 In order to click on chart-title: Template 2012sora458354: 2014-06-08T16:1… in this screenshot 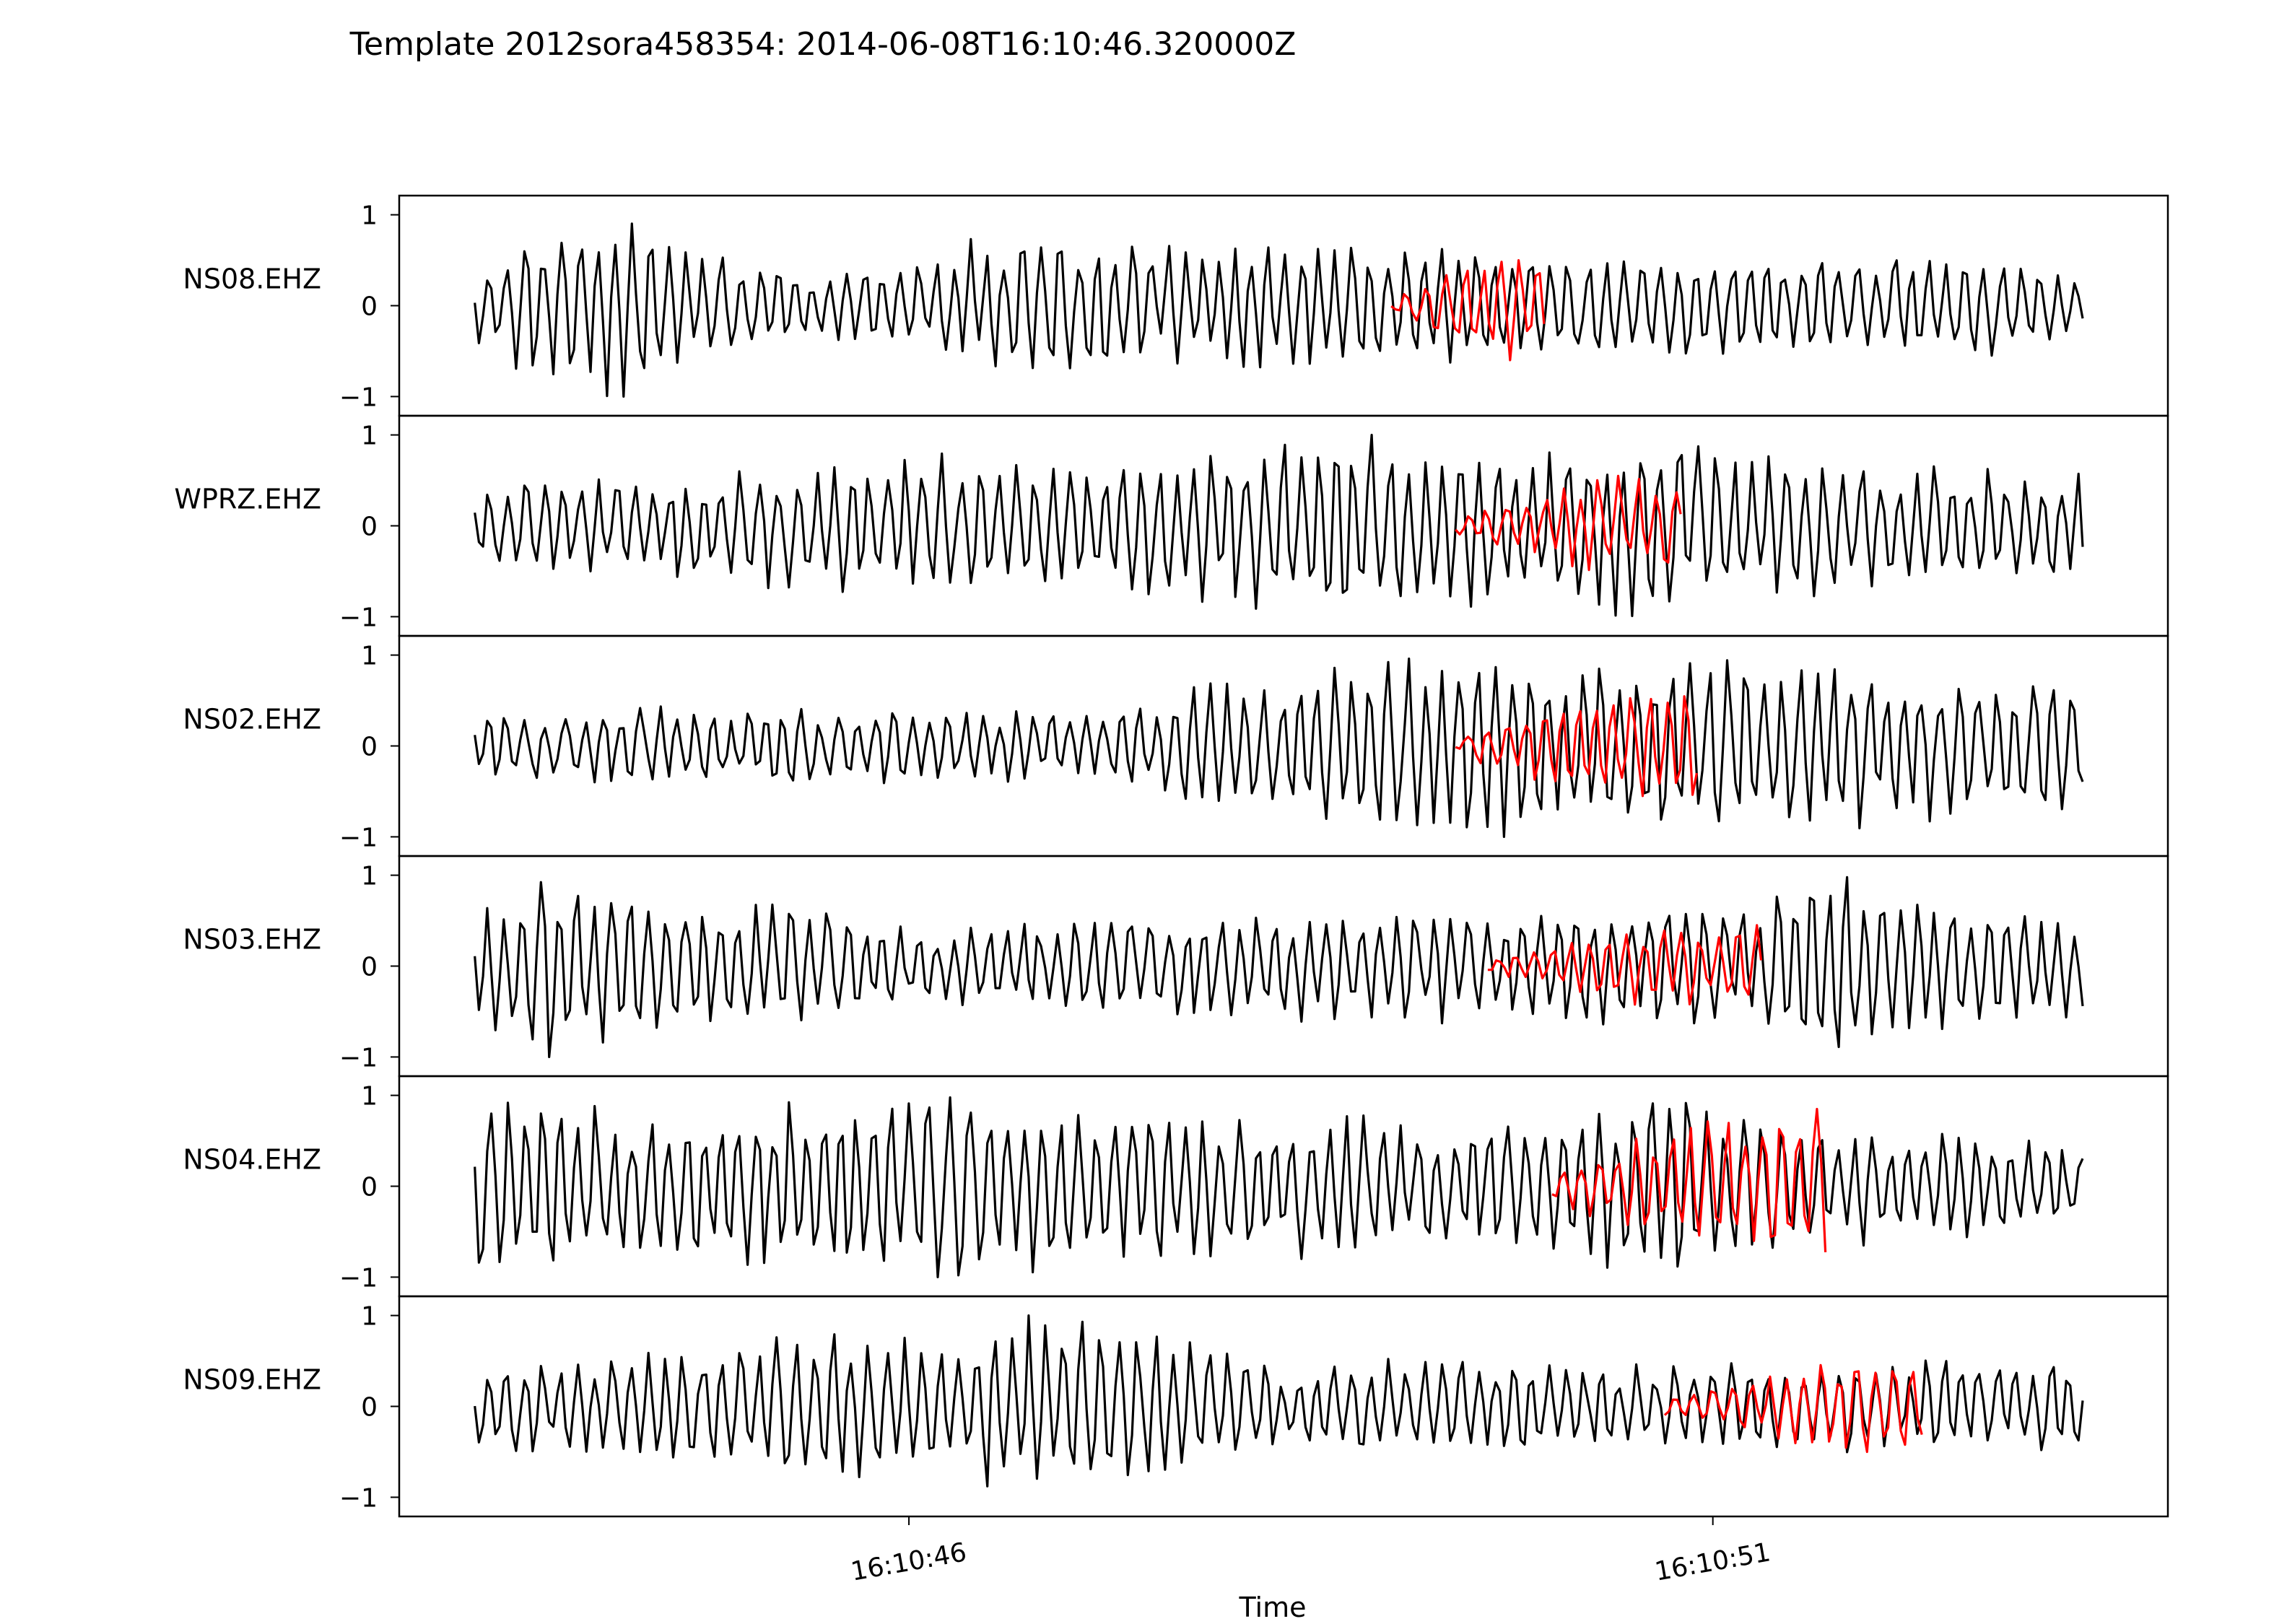, I will do `click(823, 44)`.